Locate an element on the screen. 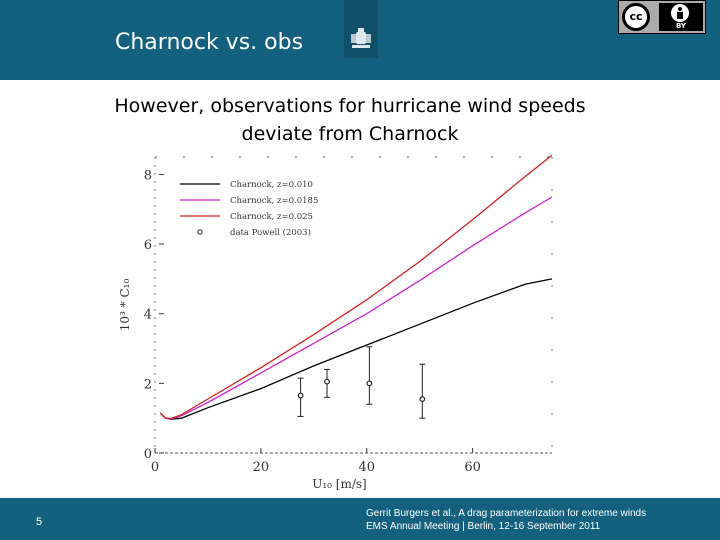 The width and height of the screenshot is (720, 540). coat-of-arms-icon is located at coordinates (361, 38).